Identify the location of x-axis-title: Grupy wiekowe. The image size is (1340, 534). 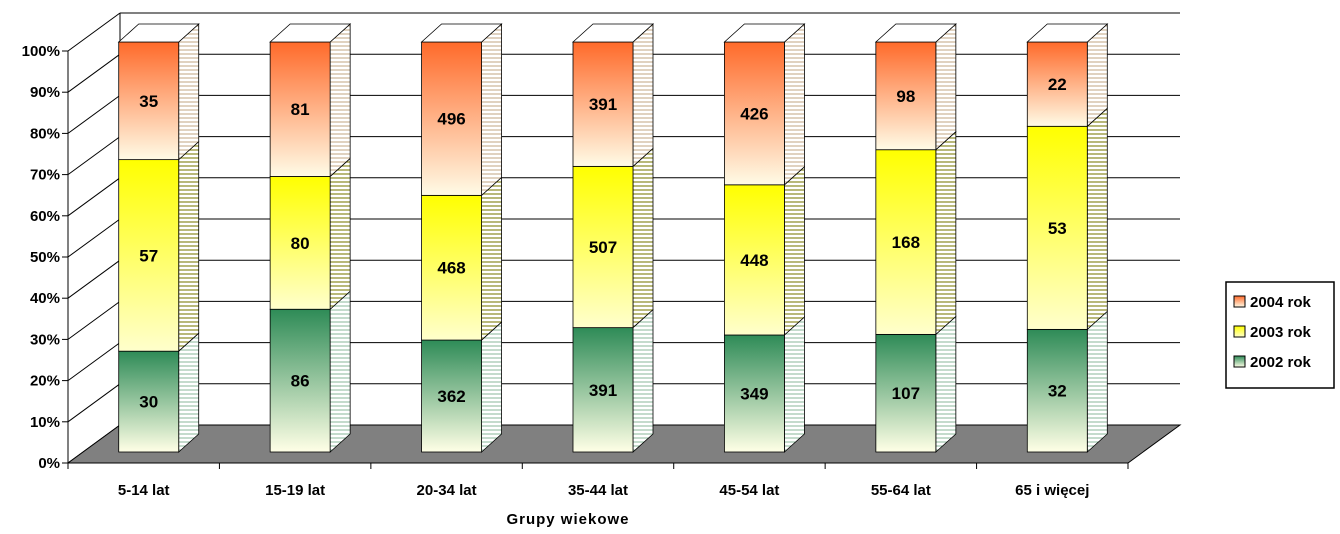
(567, 519).